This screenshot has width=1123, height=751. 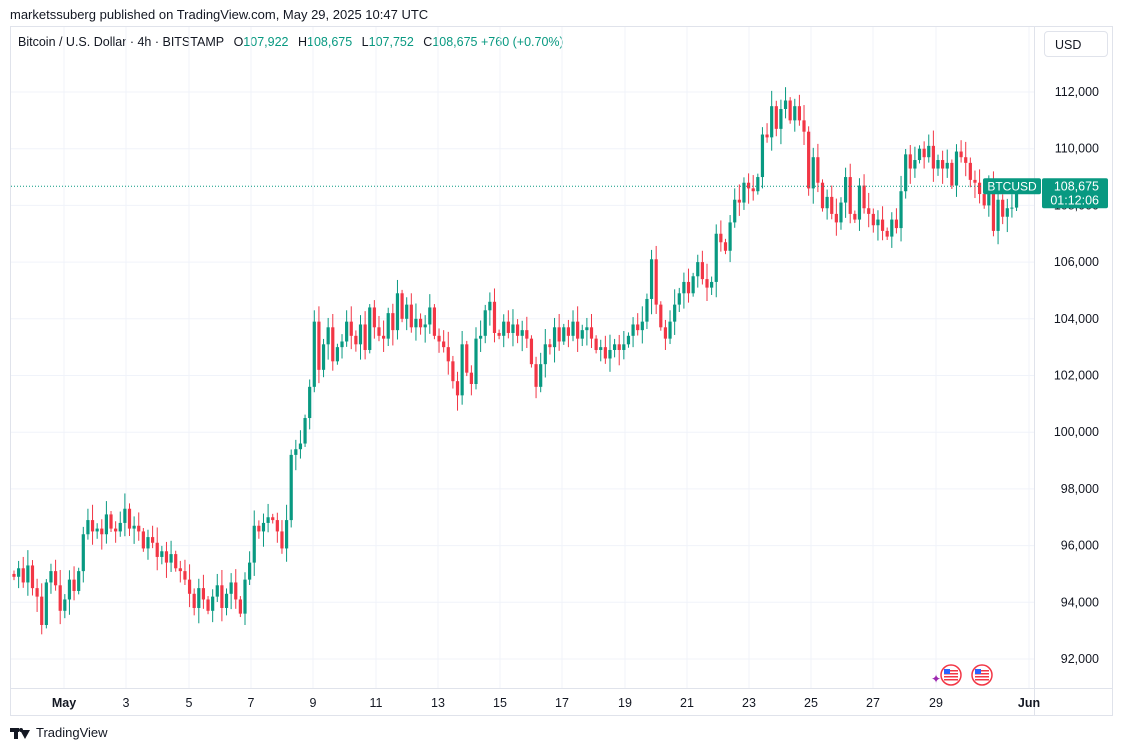 What do you see at coordinates (20, 733) in the screenshot?
I see `tradingview-logo-icon` at bounding box center [20, 733].